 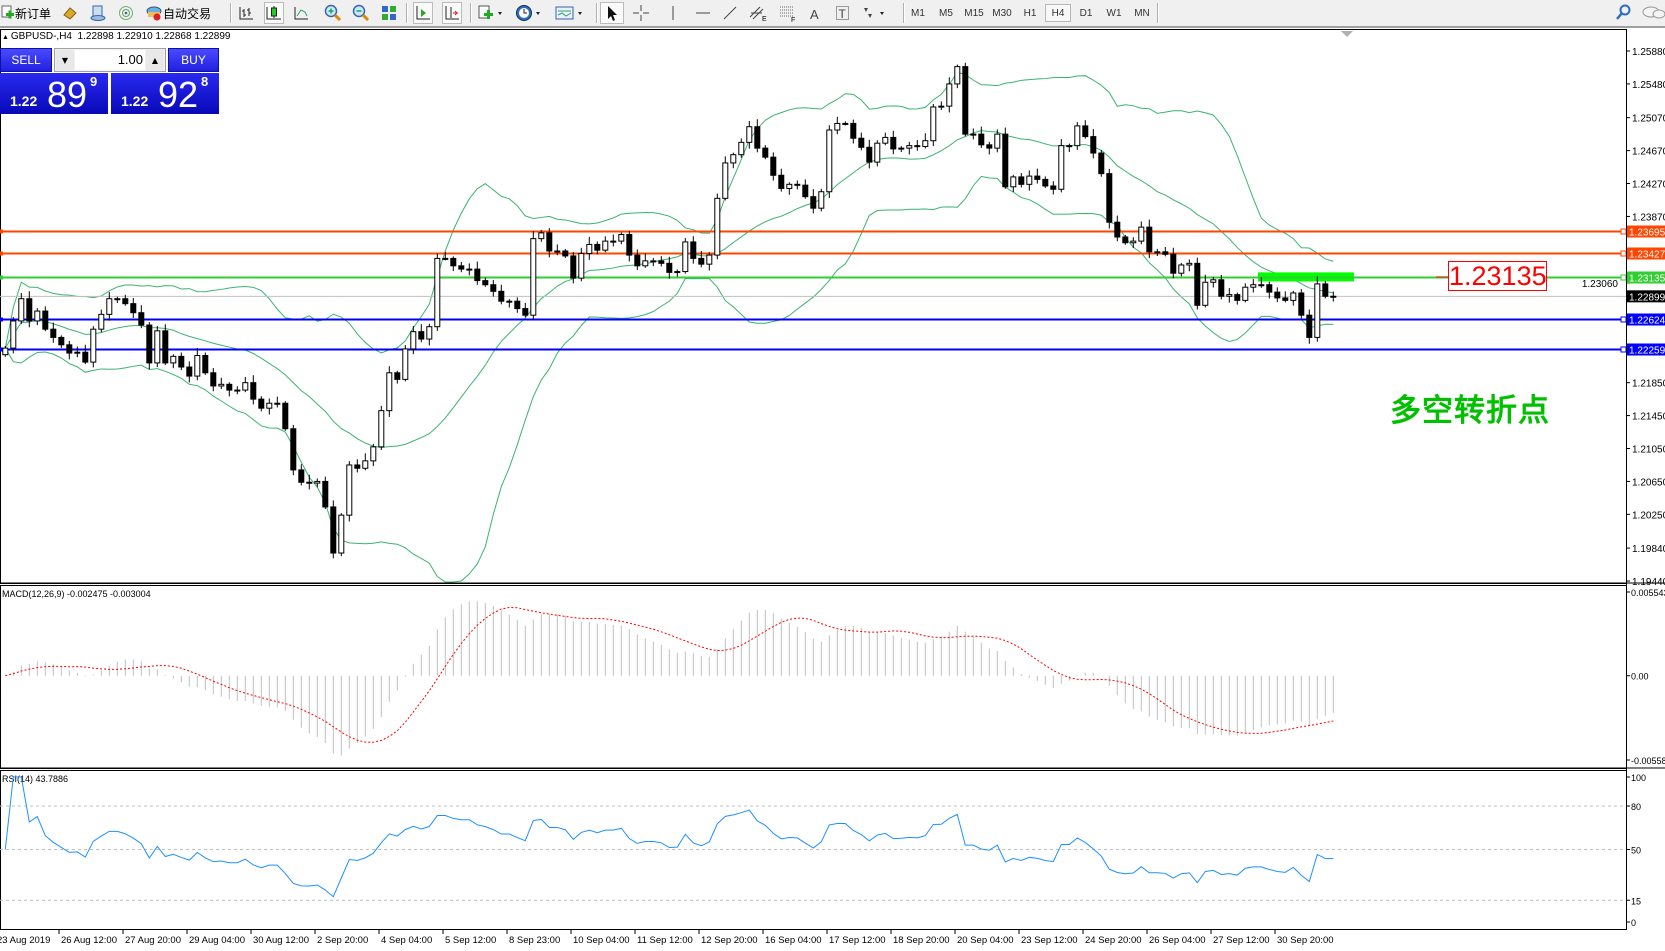 I want to click on timeframe-mn: MN, so click(x=1142, y=13).